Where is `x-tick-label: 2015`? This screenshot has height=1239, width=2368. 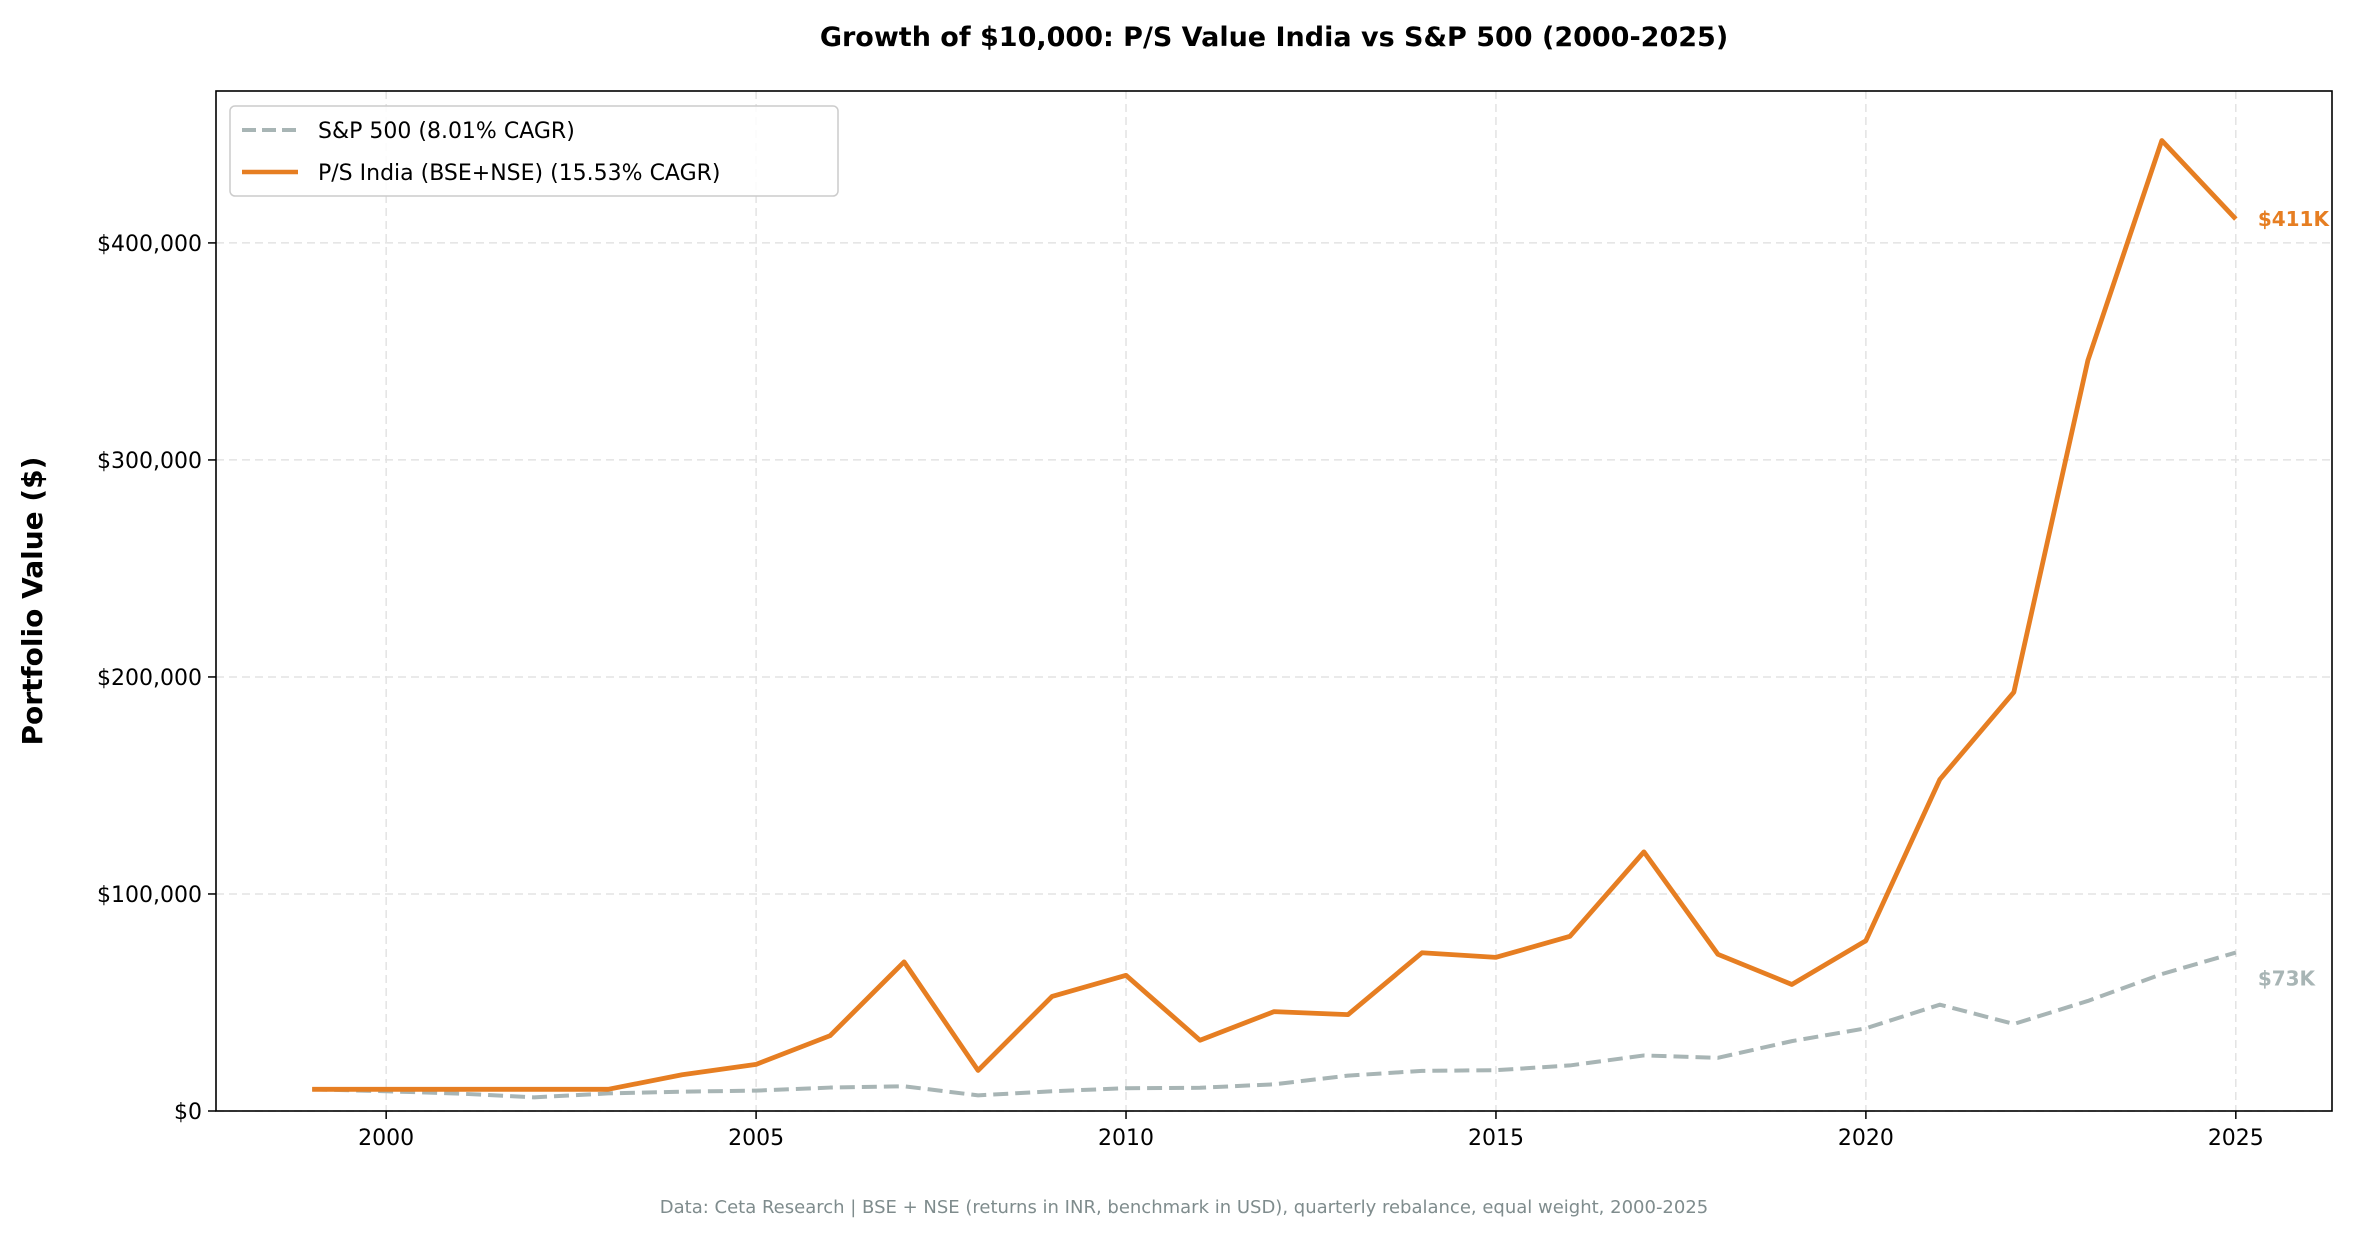 x-tick-label: 2015 is located at coordinates (1496, 1138).